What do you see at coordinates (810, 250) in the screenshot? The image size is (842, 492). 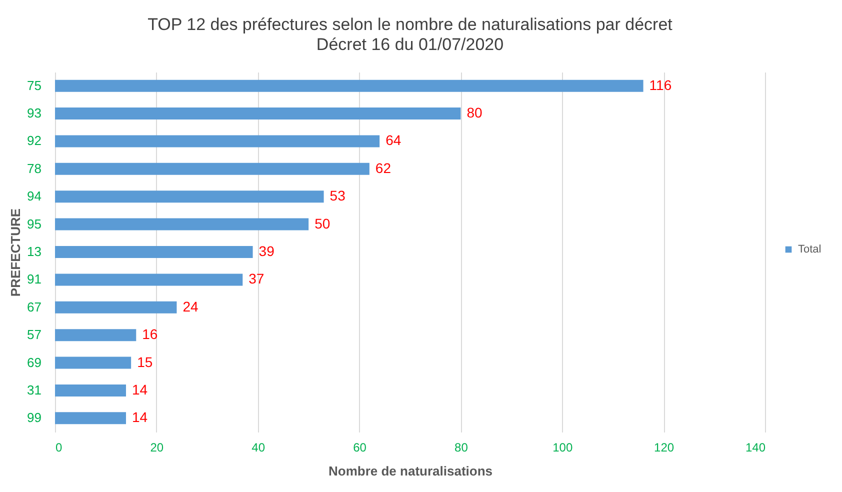 I see `legend-label: Total` at bounding box center [810, 250].